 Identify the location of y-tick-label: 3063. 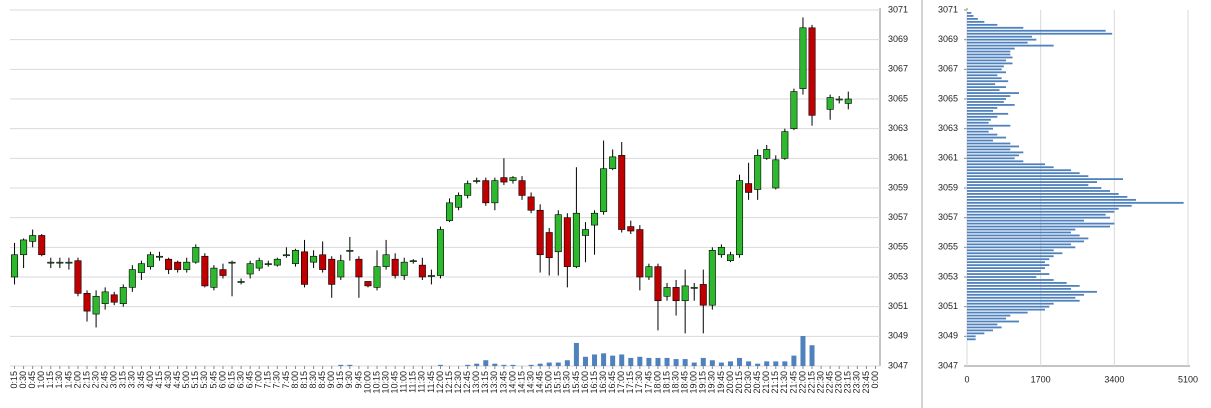
(948, 128).